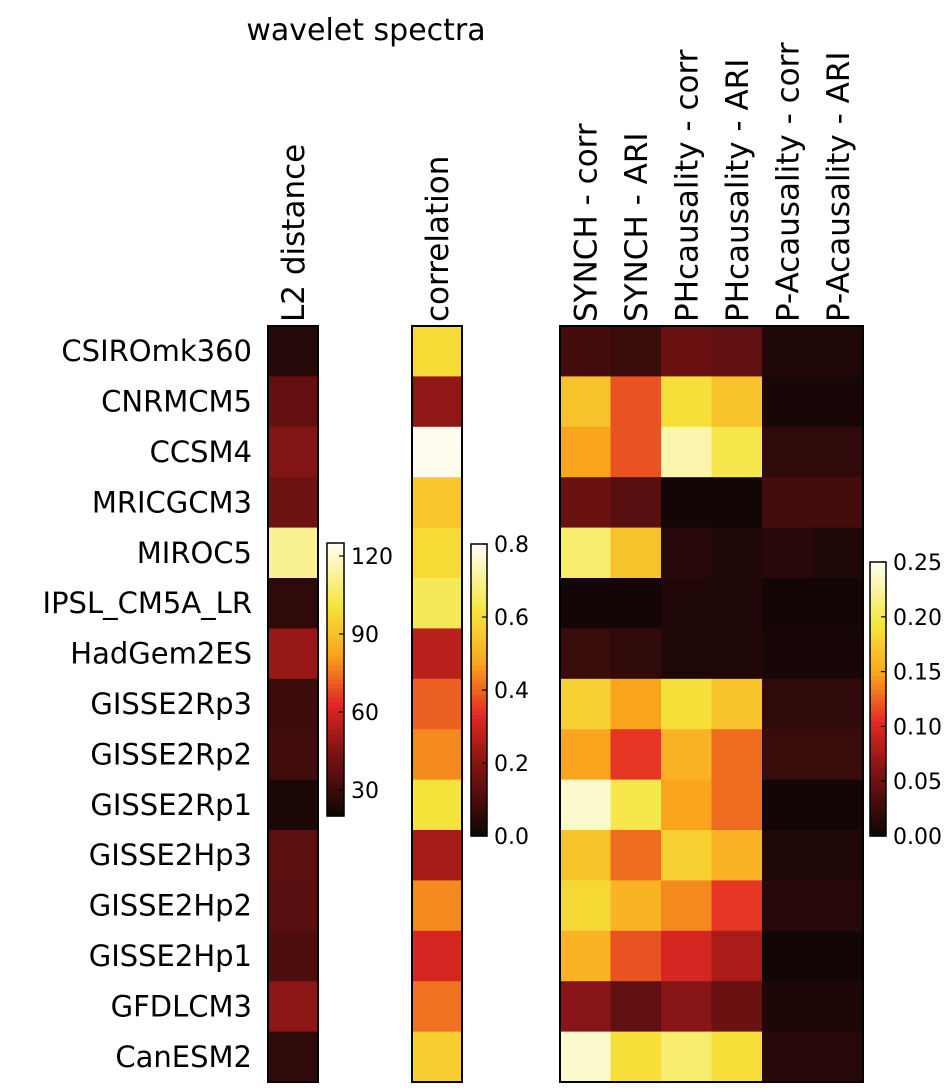  What do you see at coordinates (586, 222) in the screenshot?
I see `column-label: SYNCH - corr` at bounding box center [586, 222].